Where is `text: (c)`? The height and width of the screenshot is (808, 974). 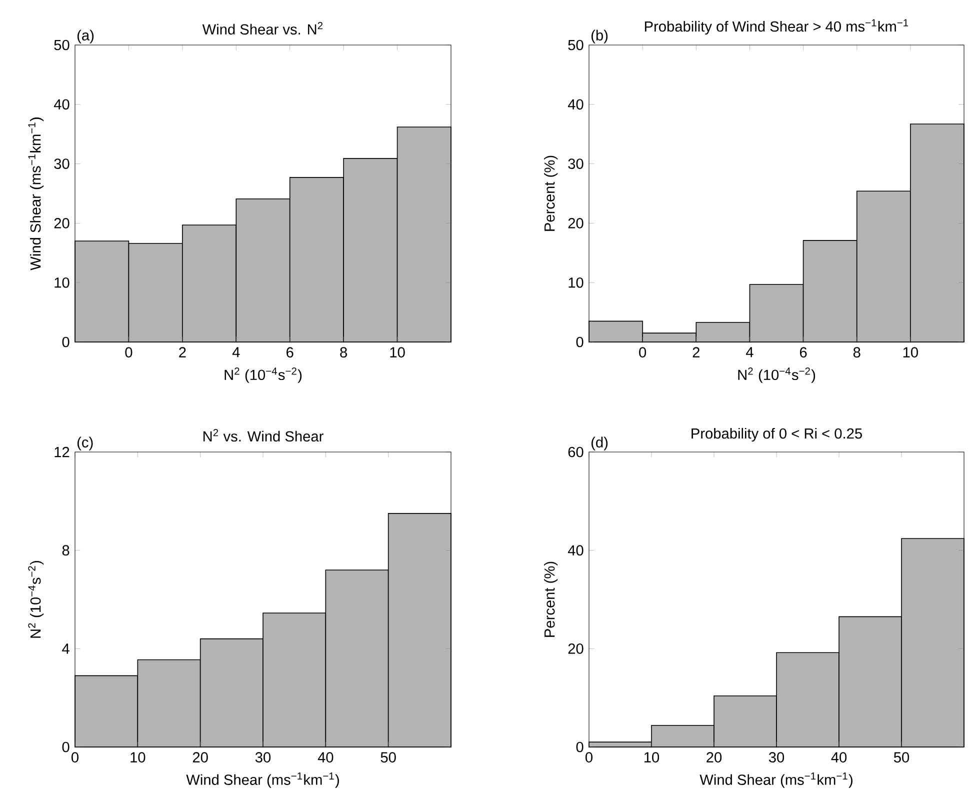
text: (c) is located at coordinates (85, 443).